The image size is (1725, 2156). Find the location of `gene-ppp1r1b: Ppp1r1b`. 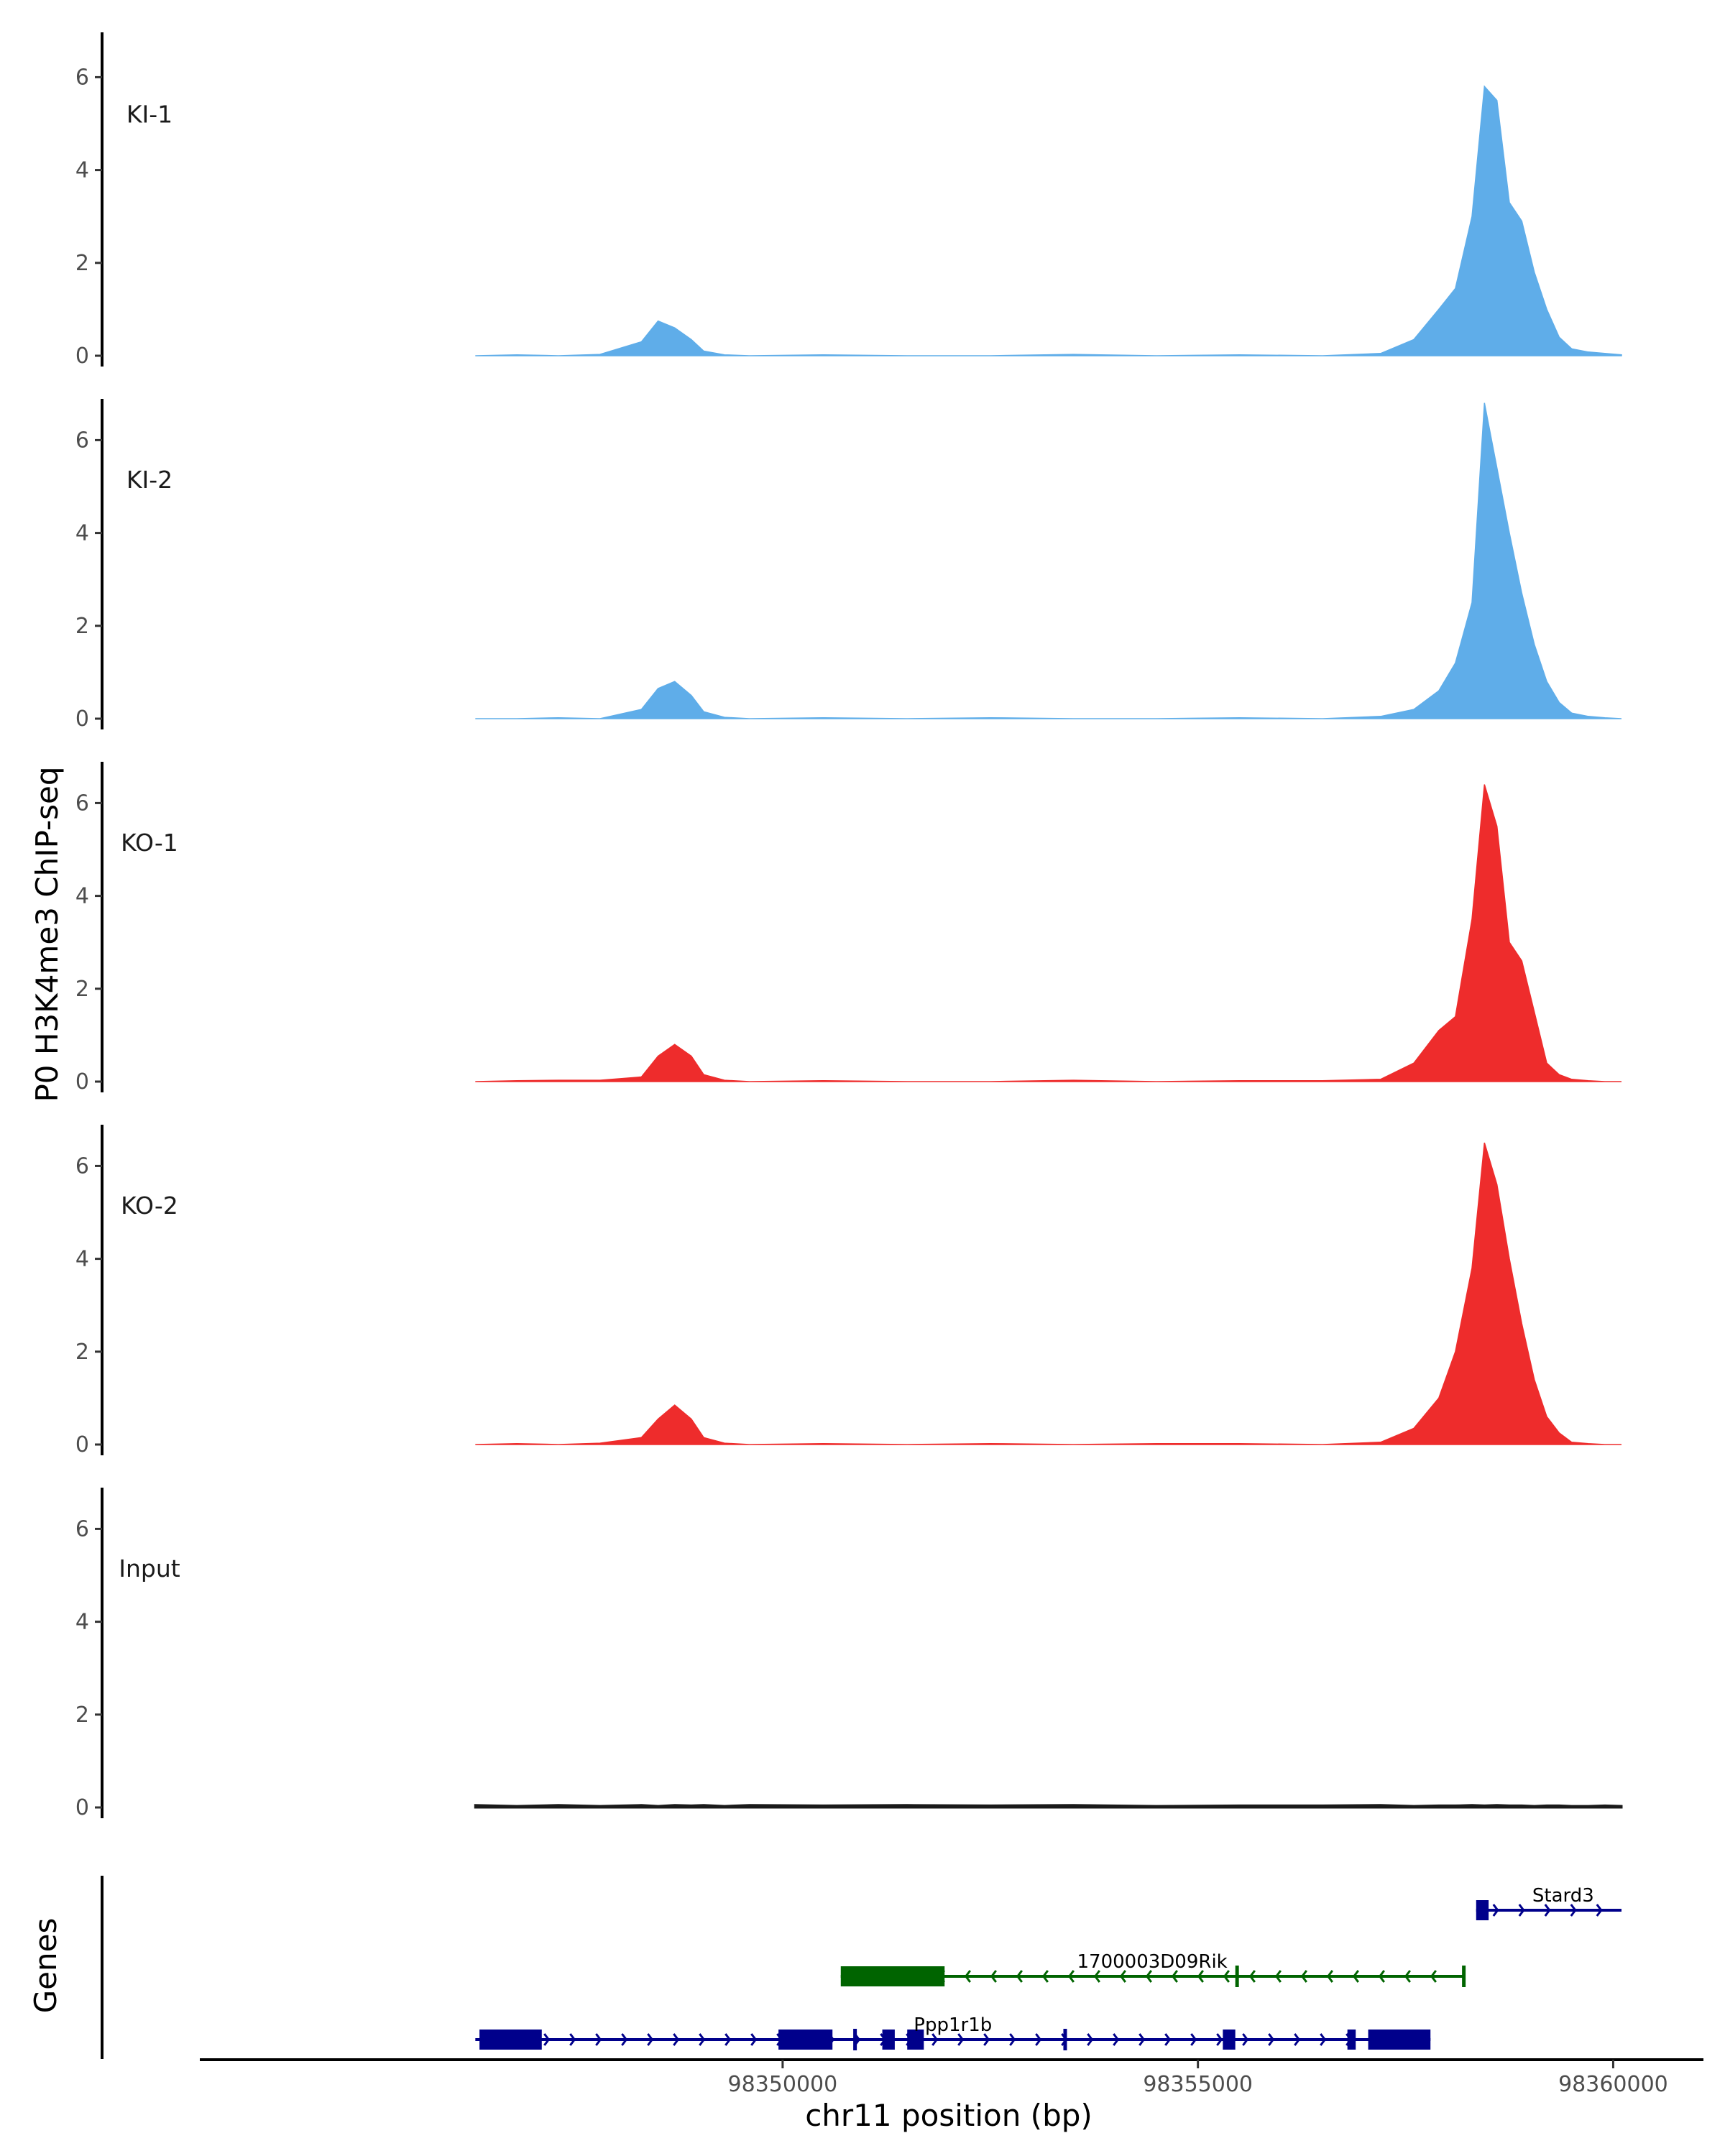

gene-ppp1r1b: Ppp1r1b is located at coordinates (953, 2032).